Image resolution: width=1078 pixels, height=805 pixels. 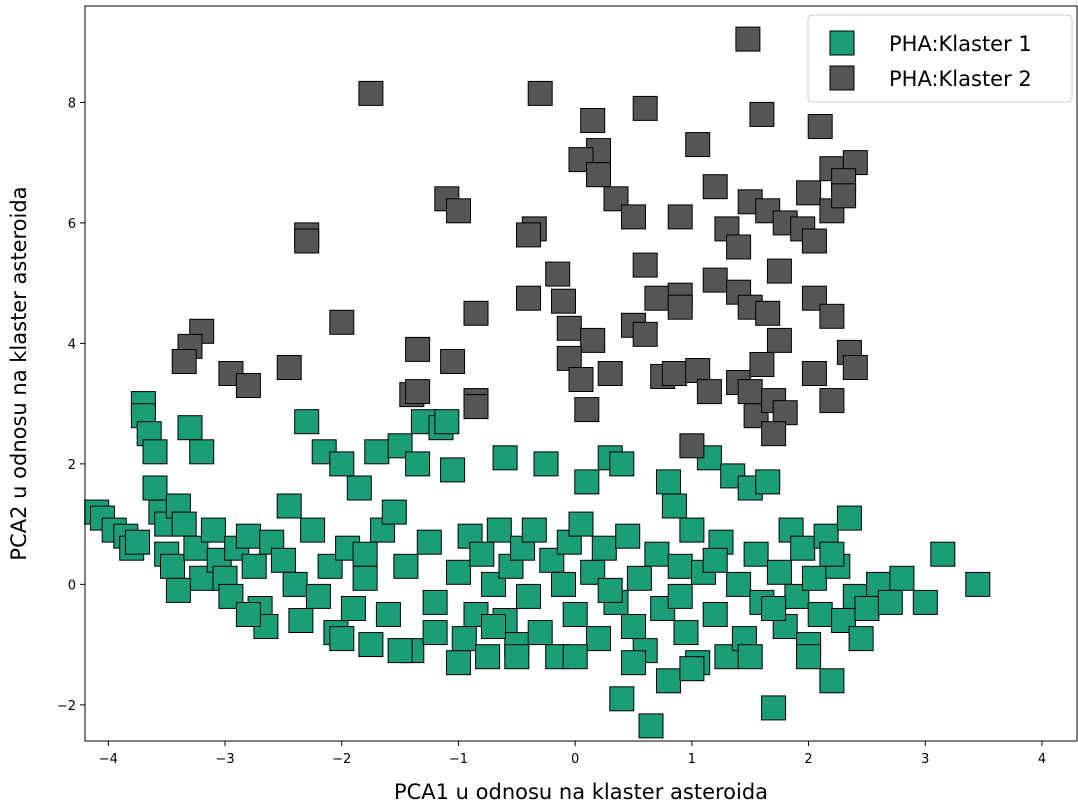 What do you see at coordinates (808, 759) in the screenshot?
I see `x-tick-label: 2` at bounding box center [808, 759].